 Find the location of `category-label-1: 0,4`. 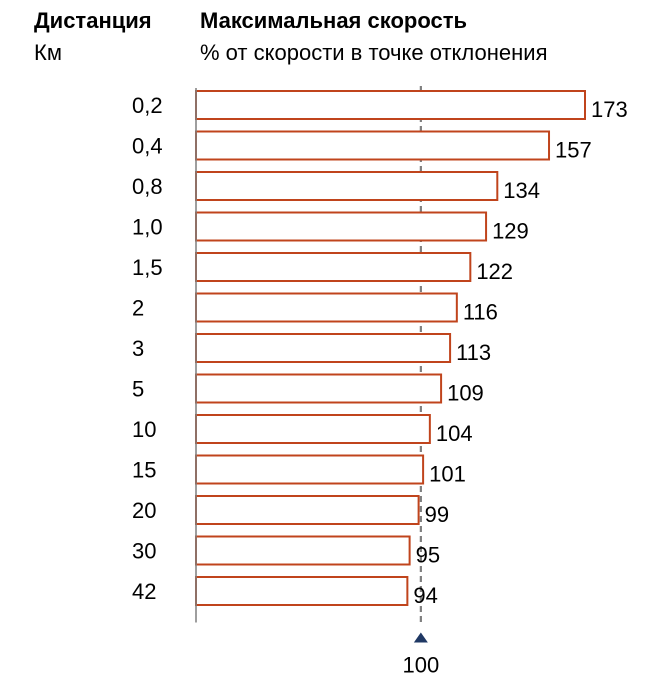

category-label-1: 0,4 is located at coordinates (147, 146).